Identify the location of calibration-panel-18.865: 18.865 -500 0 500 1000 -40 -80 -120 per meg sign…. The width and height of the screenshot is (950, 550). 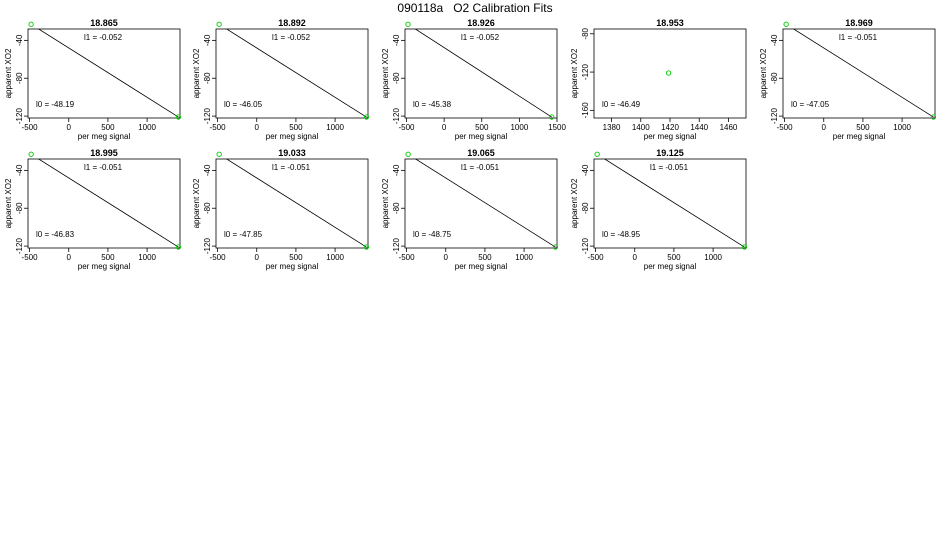
(95, 82).